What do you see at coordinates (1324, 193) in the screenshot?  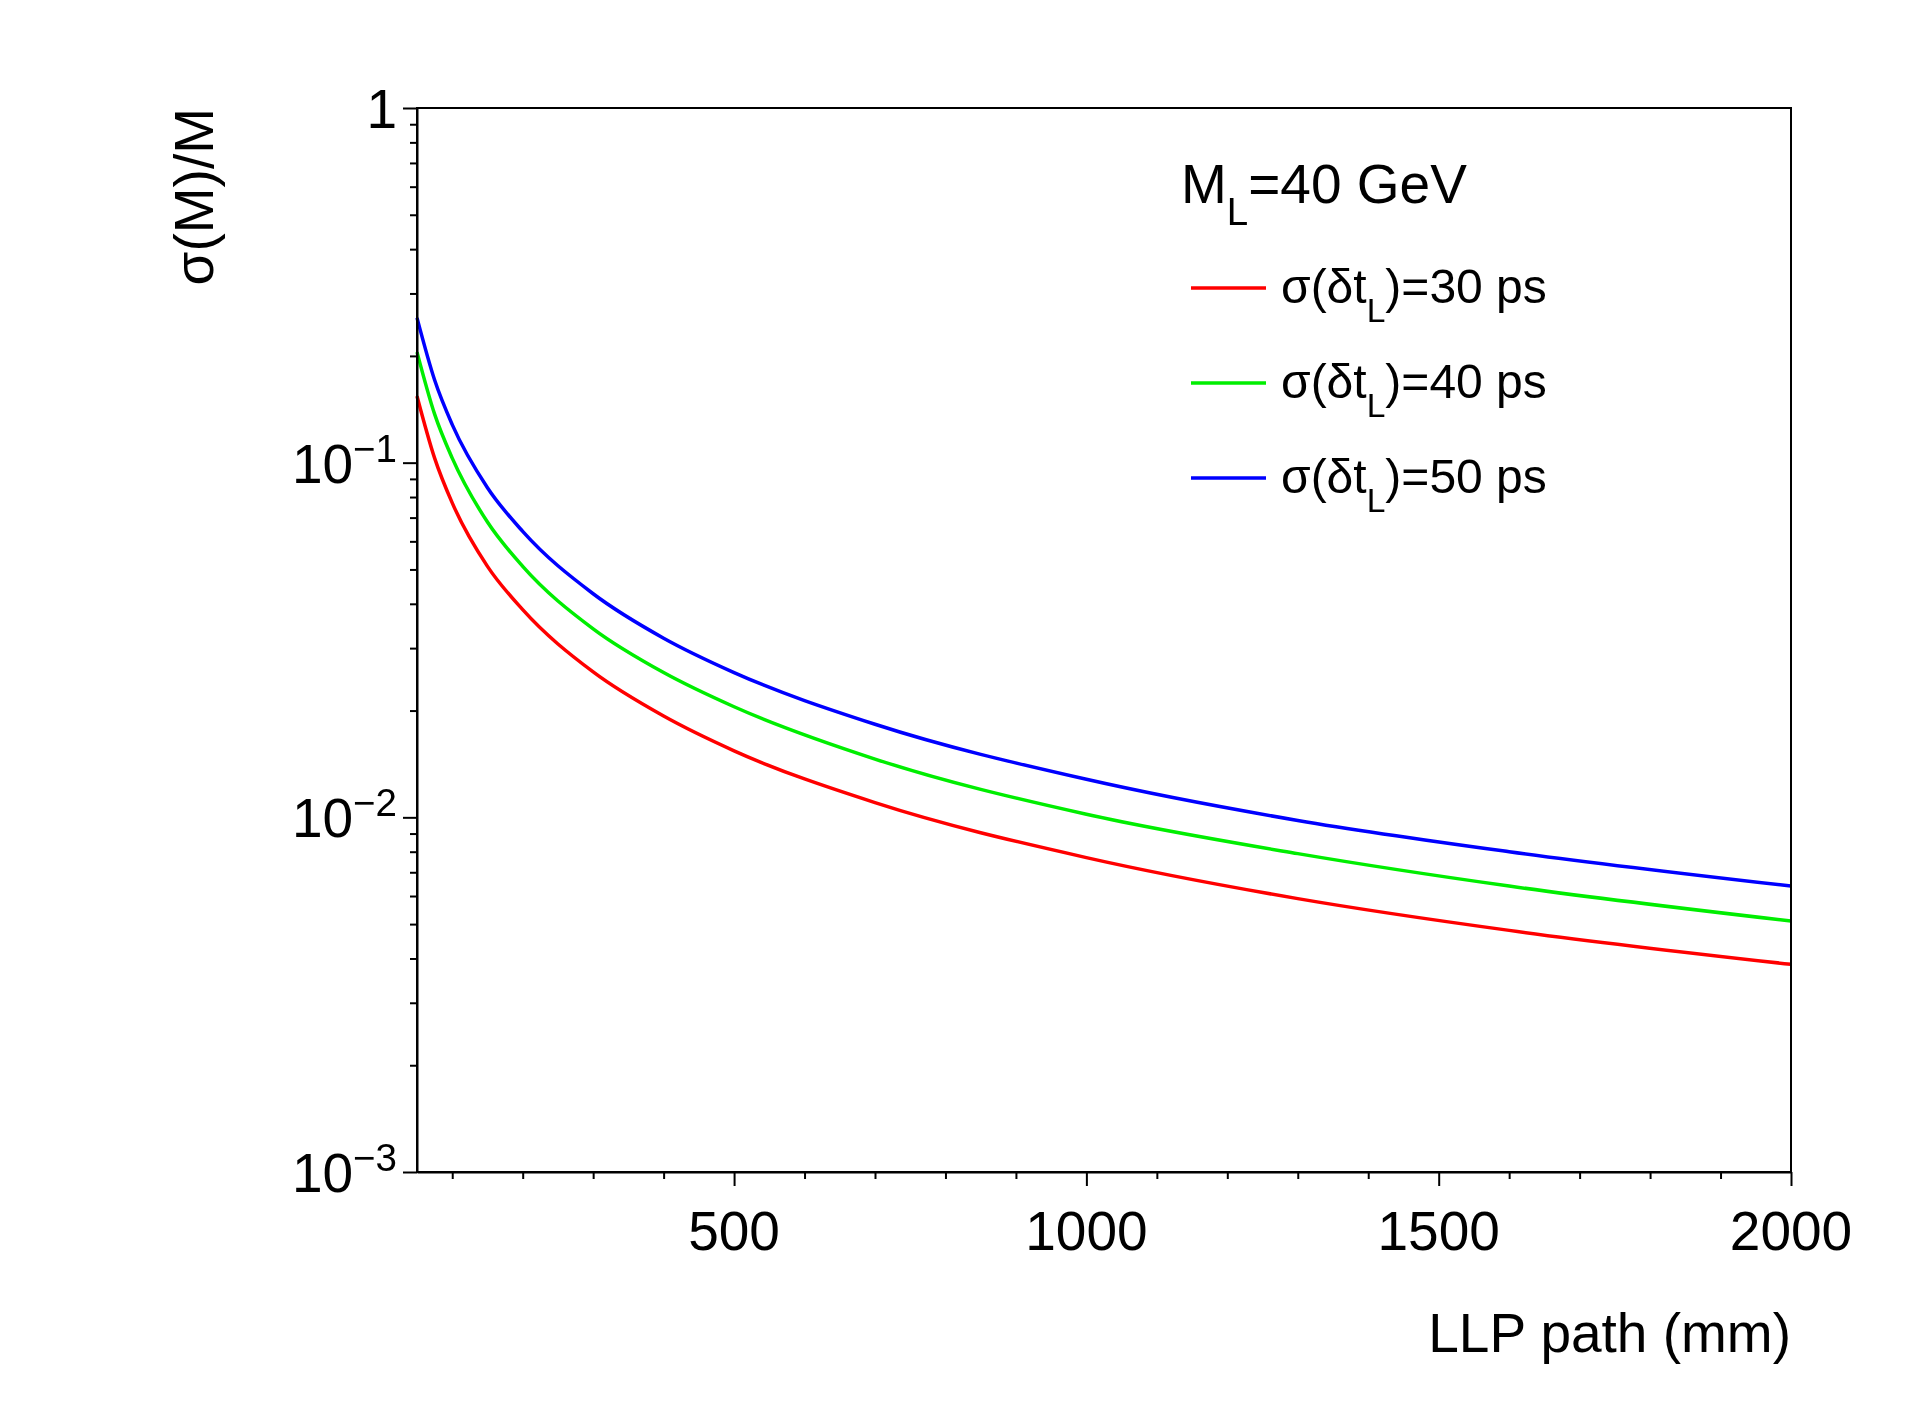 I see `legend-title: M$_{L}$=40 GeV` at bounding box center [1324, 193].